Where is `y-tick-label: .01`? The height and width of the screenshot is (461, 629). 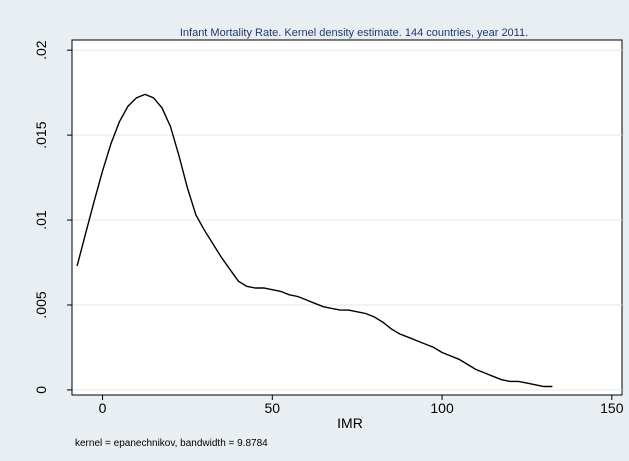 y-tick-label: .01 is located at coordinates (41, 220).